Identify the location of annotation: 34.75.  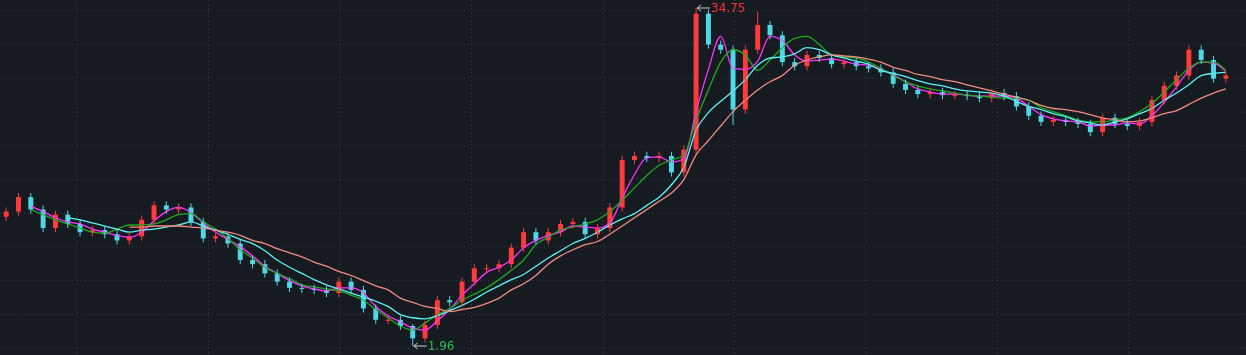
(728, 8).